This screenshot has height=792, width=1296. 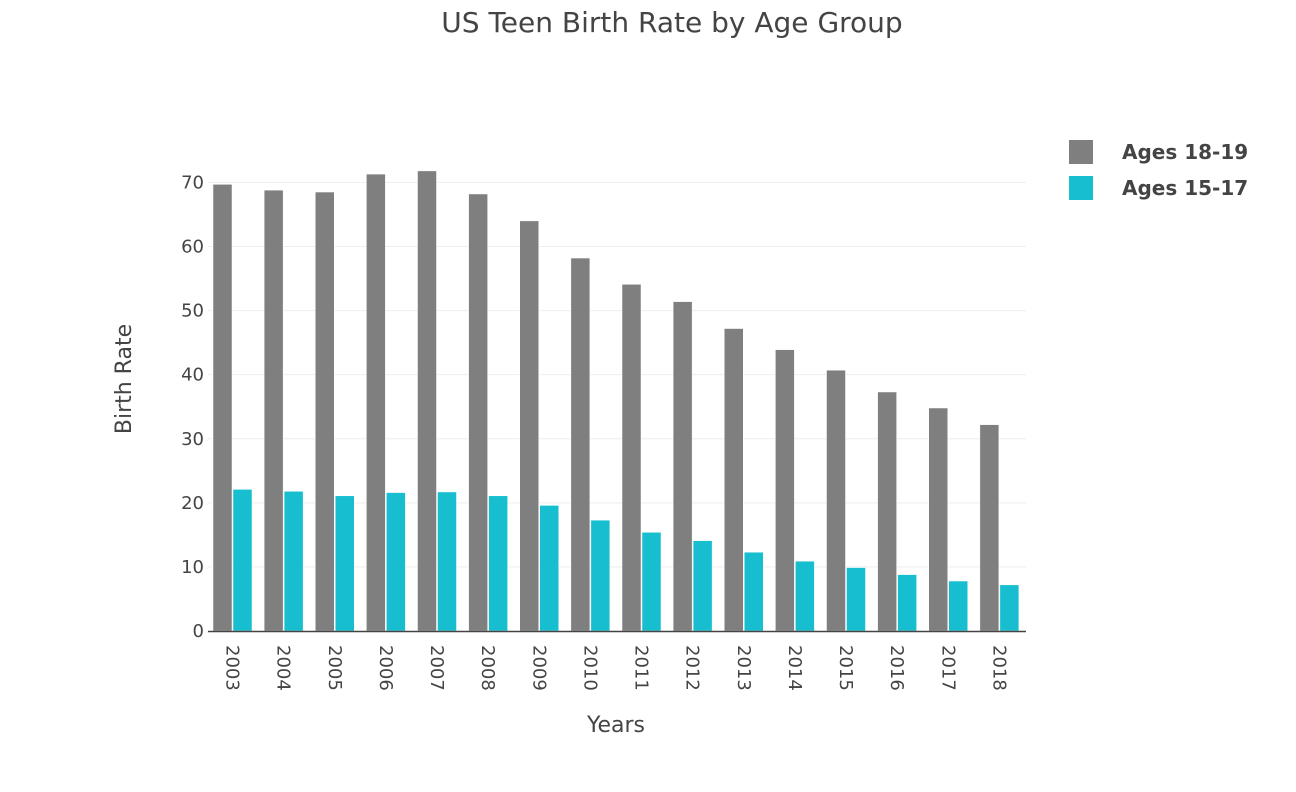 I want to click on legend-label: Ages 18-19, so click(x=1185, y=152).